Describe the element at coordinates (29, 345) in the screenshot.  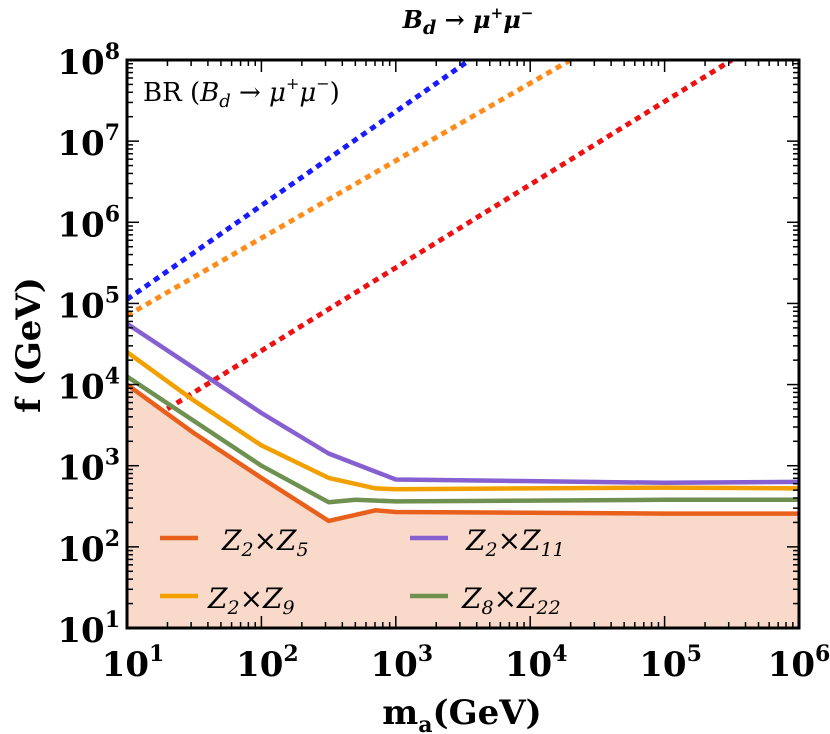
I see `y-axis-title: f (GeV)` at that location.